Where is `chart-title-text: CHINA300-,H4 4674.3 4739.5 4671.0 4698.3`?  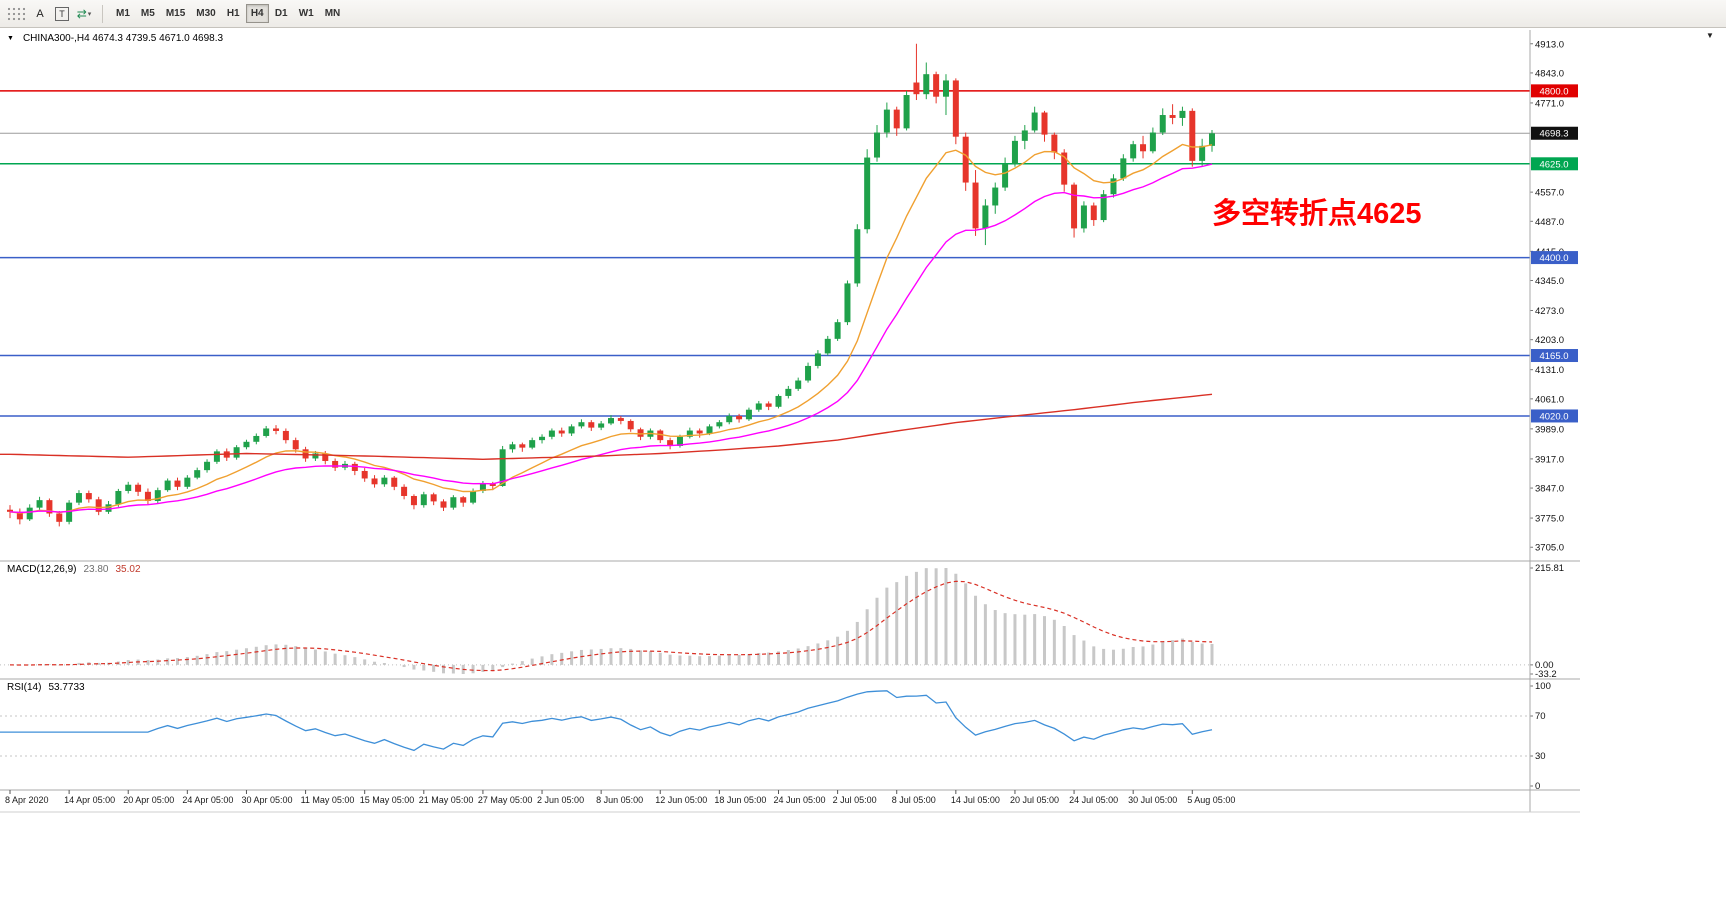 chart-title-text: CHINA300-,H4 4674.3 4739.5 4671.0 4698.3 is located at coordinates (123, 38).